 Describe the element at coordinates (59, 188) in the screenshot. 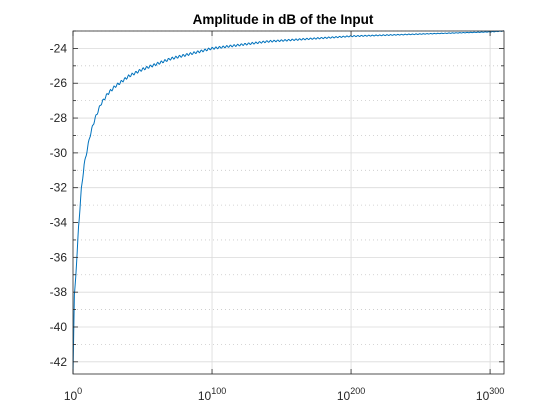

I see `y-tick-label: -32` at that location.